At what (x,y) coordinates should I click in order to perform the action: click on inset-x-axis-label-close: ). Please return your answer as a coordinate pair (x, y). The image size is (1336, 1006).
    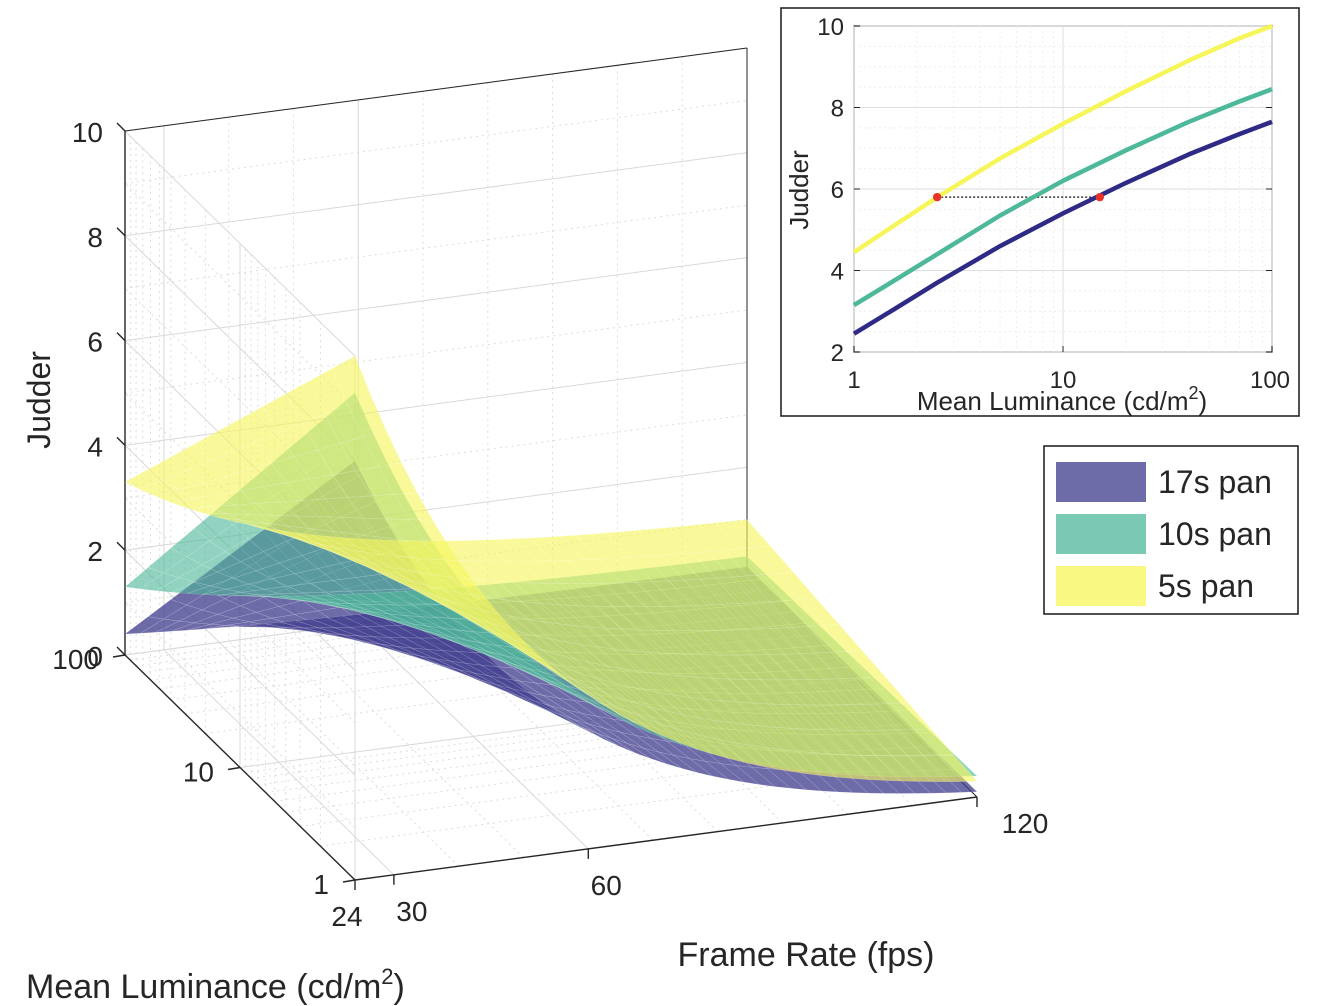
    Looking at the image, I should click on (1203, 401).